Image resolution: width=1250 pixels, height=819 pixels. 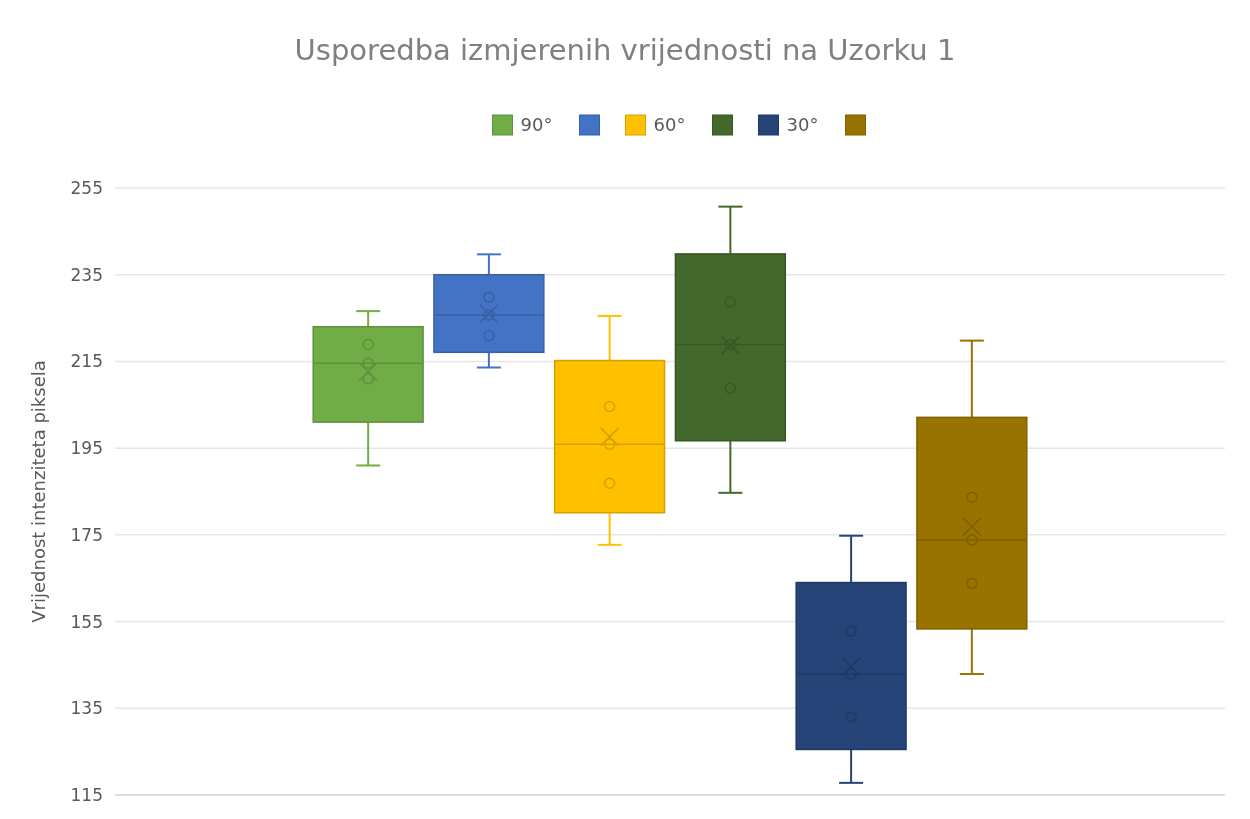 I want to click on y-tick-label: 135, so click(x=86, y=708).